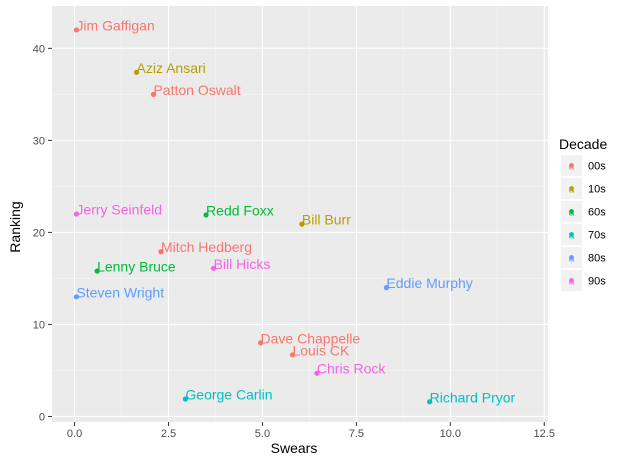  What do you see at coordinates (597, 259) in the screenshot?
I see `legend-label: 80s` at bounding box center [597, 259].